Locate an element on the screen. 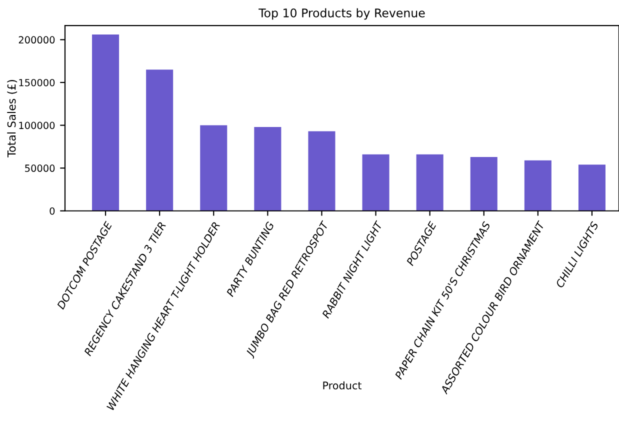 The width and height of the screenshot is (619, 426). y-tick-label: 100000 is located at coordinates (37, 126).